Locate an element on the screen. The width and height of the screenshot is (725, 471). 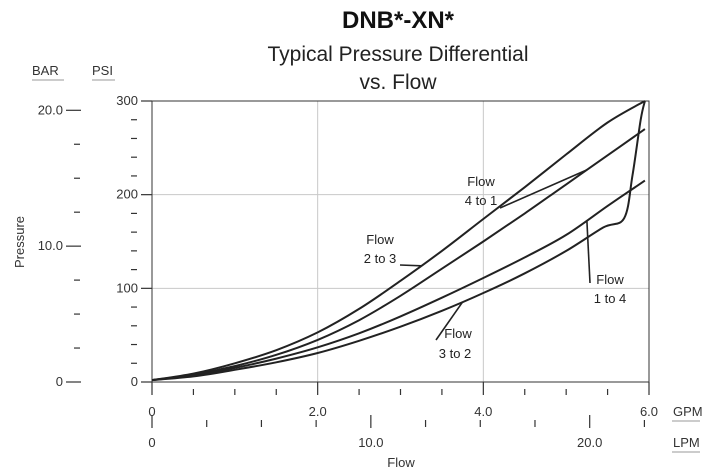
x-lpm-tick-label: 10.0 is located at coordinates (370, 442).